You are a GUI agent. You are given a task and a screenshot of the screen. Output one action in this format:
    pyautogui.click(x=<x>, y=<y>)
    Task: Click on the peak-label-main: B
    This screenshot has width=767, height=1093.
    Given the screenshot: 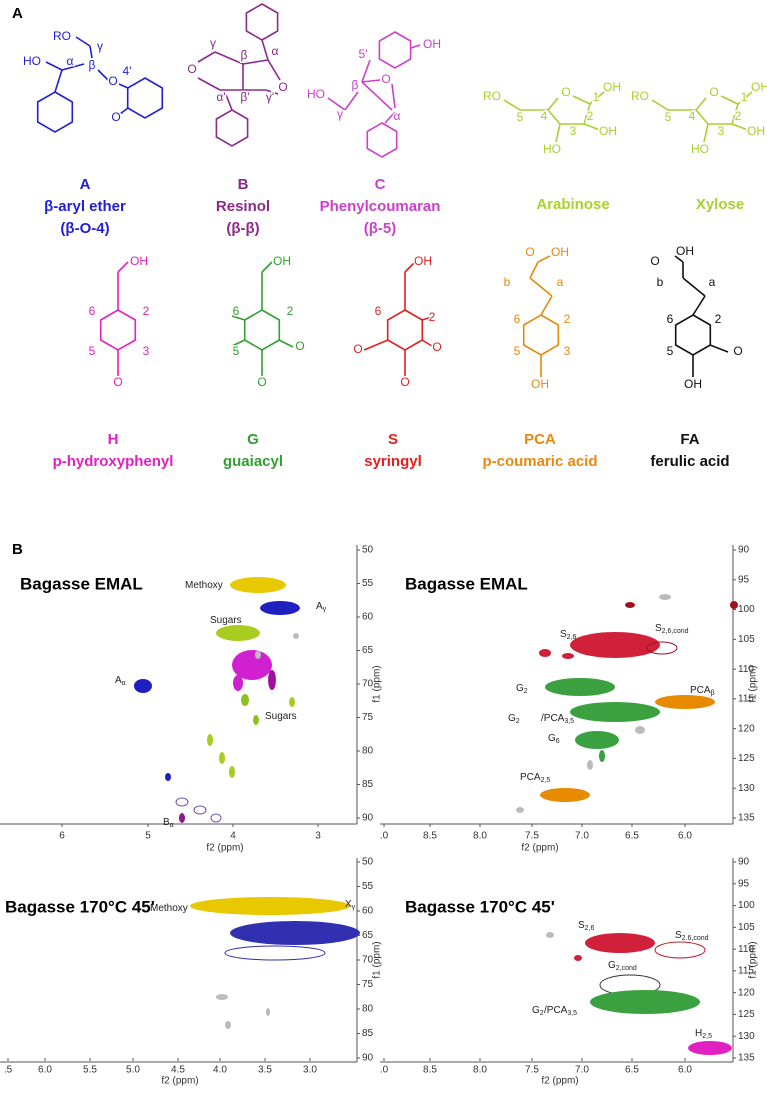 What is the action you would take?
    pyautogui.click(x=166, y=822)
    